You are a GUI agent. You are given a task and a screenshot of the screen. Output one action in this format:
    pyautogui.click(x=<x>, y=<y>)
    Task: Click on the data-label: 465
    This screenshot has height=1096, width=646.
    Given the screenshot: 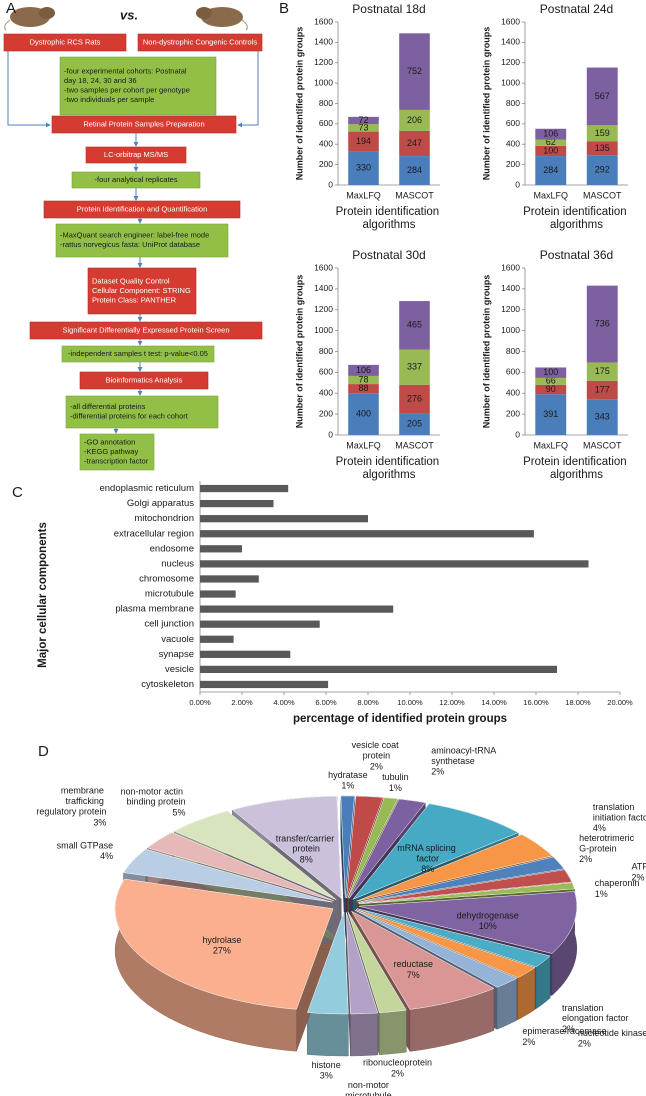 What is the action you would take?
    pyautogui.click(x=414, y=325)
    